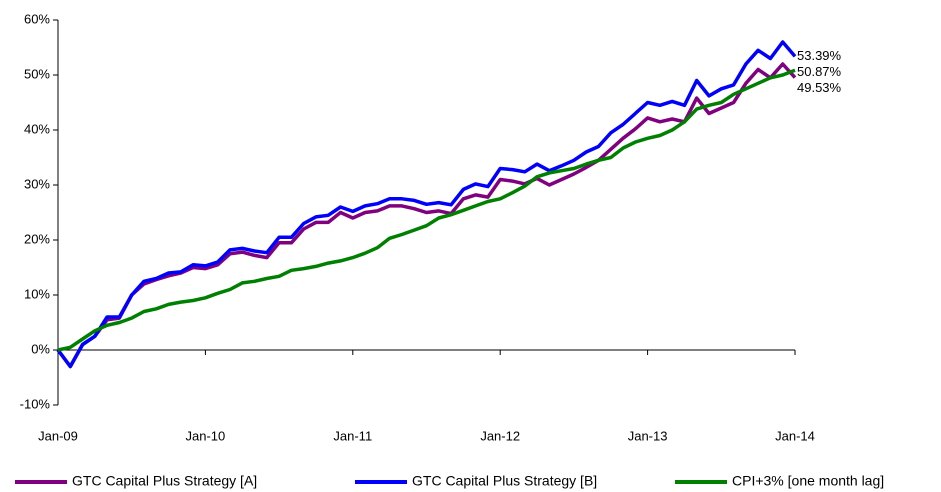 The width and height of the screenshot is (941, 492). What do you see at coordinates (37, 183) in the screenshot?
I see `y-tick-label: 30%` at bounding box center [37, 183].